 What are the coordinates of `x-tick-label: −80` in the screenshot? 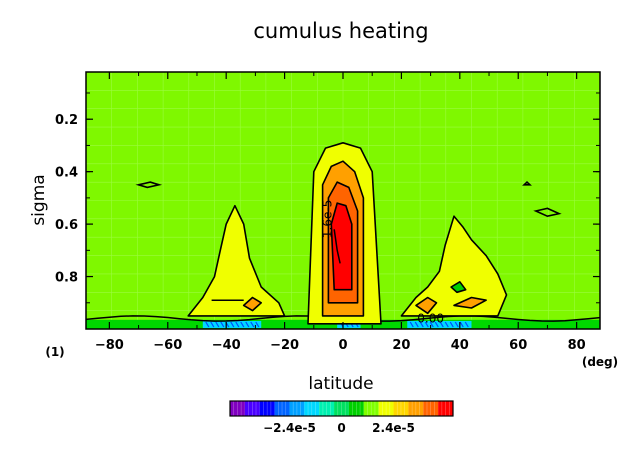 It's located at (109, 345).